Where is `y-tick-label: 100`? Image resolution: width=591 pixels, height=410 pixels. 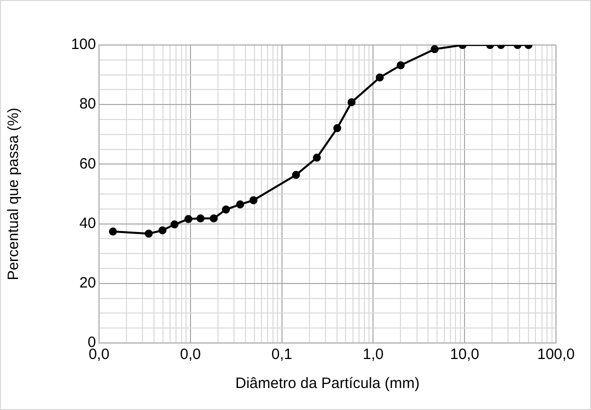 y-tick-label: 100 is located at coordinates (83, 45).